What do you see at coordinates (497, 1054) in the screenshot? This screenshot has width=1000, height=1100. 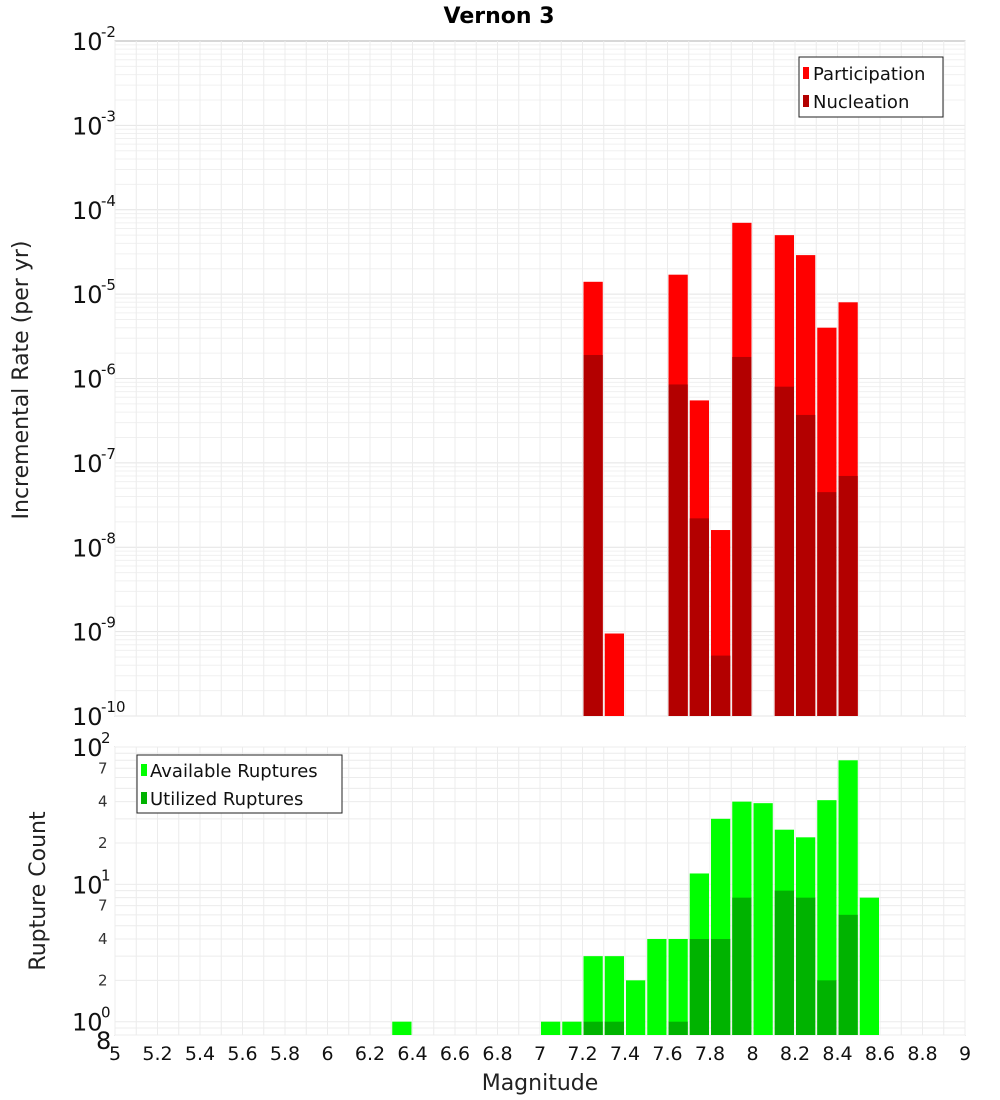 I see `x-tick-label: 6.8` at bounding box center [497, 1054].